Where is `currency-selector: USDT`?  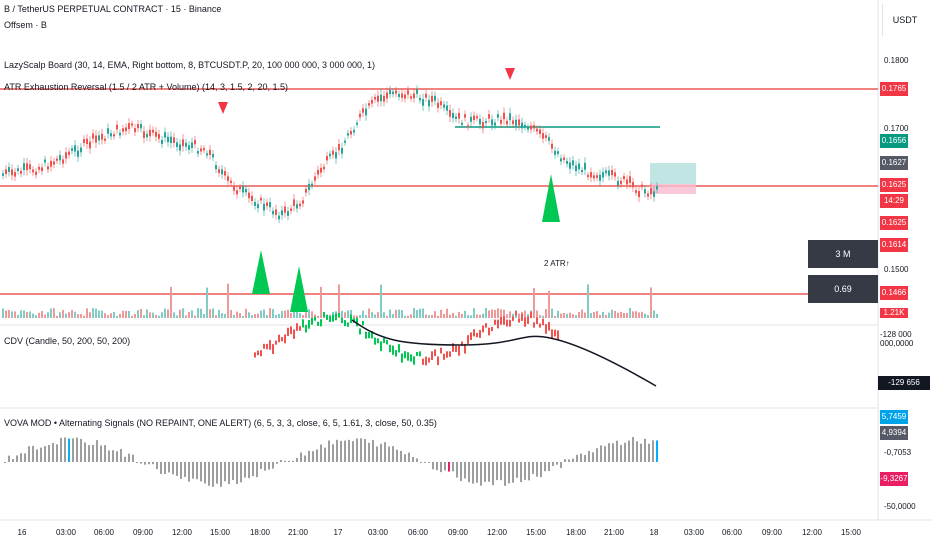 currency-selector: USDT is located at coordinates (904, 20).